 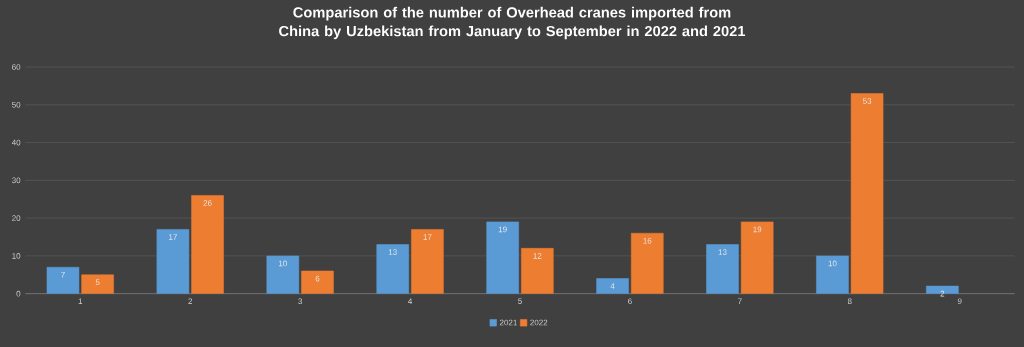 What do you see at coordinates (508, 322) in the screenshot?
I see `legend-label: 2021` at bounding box center [508, 322].